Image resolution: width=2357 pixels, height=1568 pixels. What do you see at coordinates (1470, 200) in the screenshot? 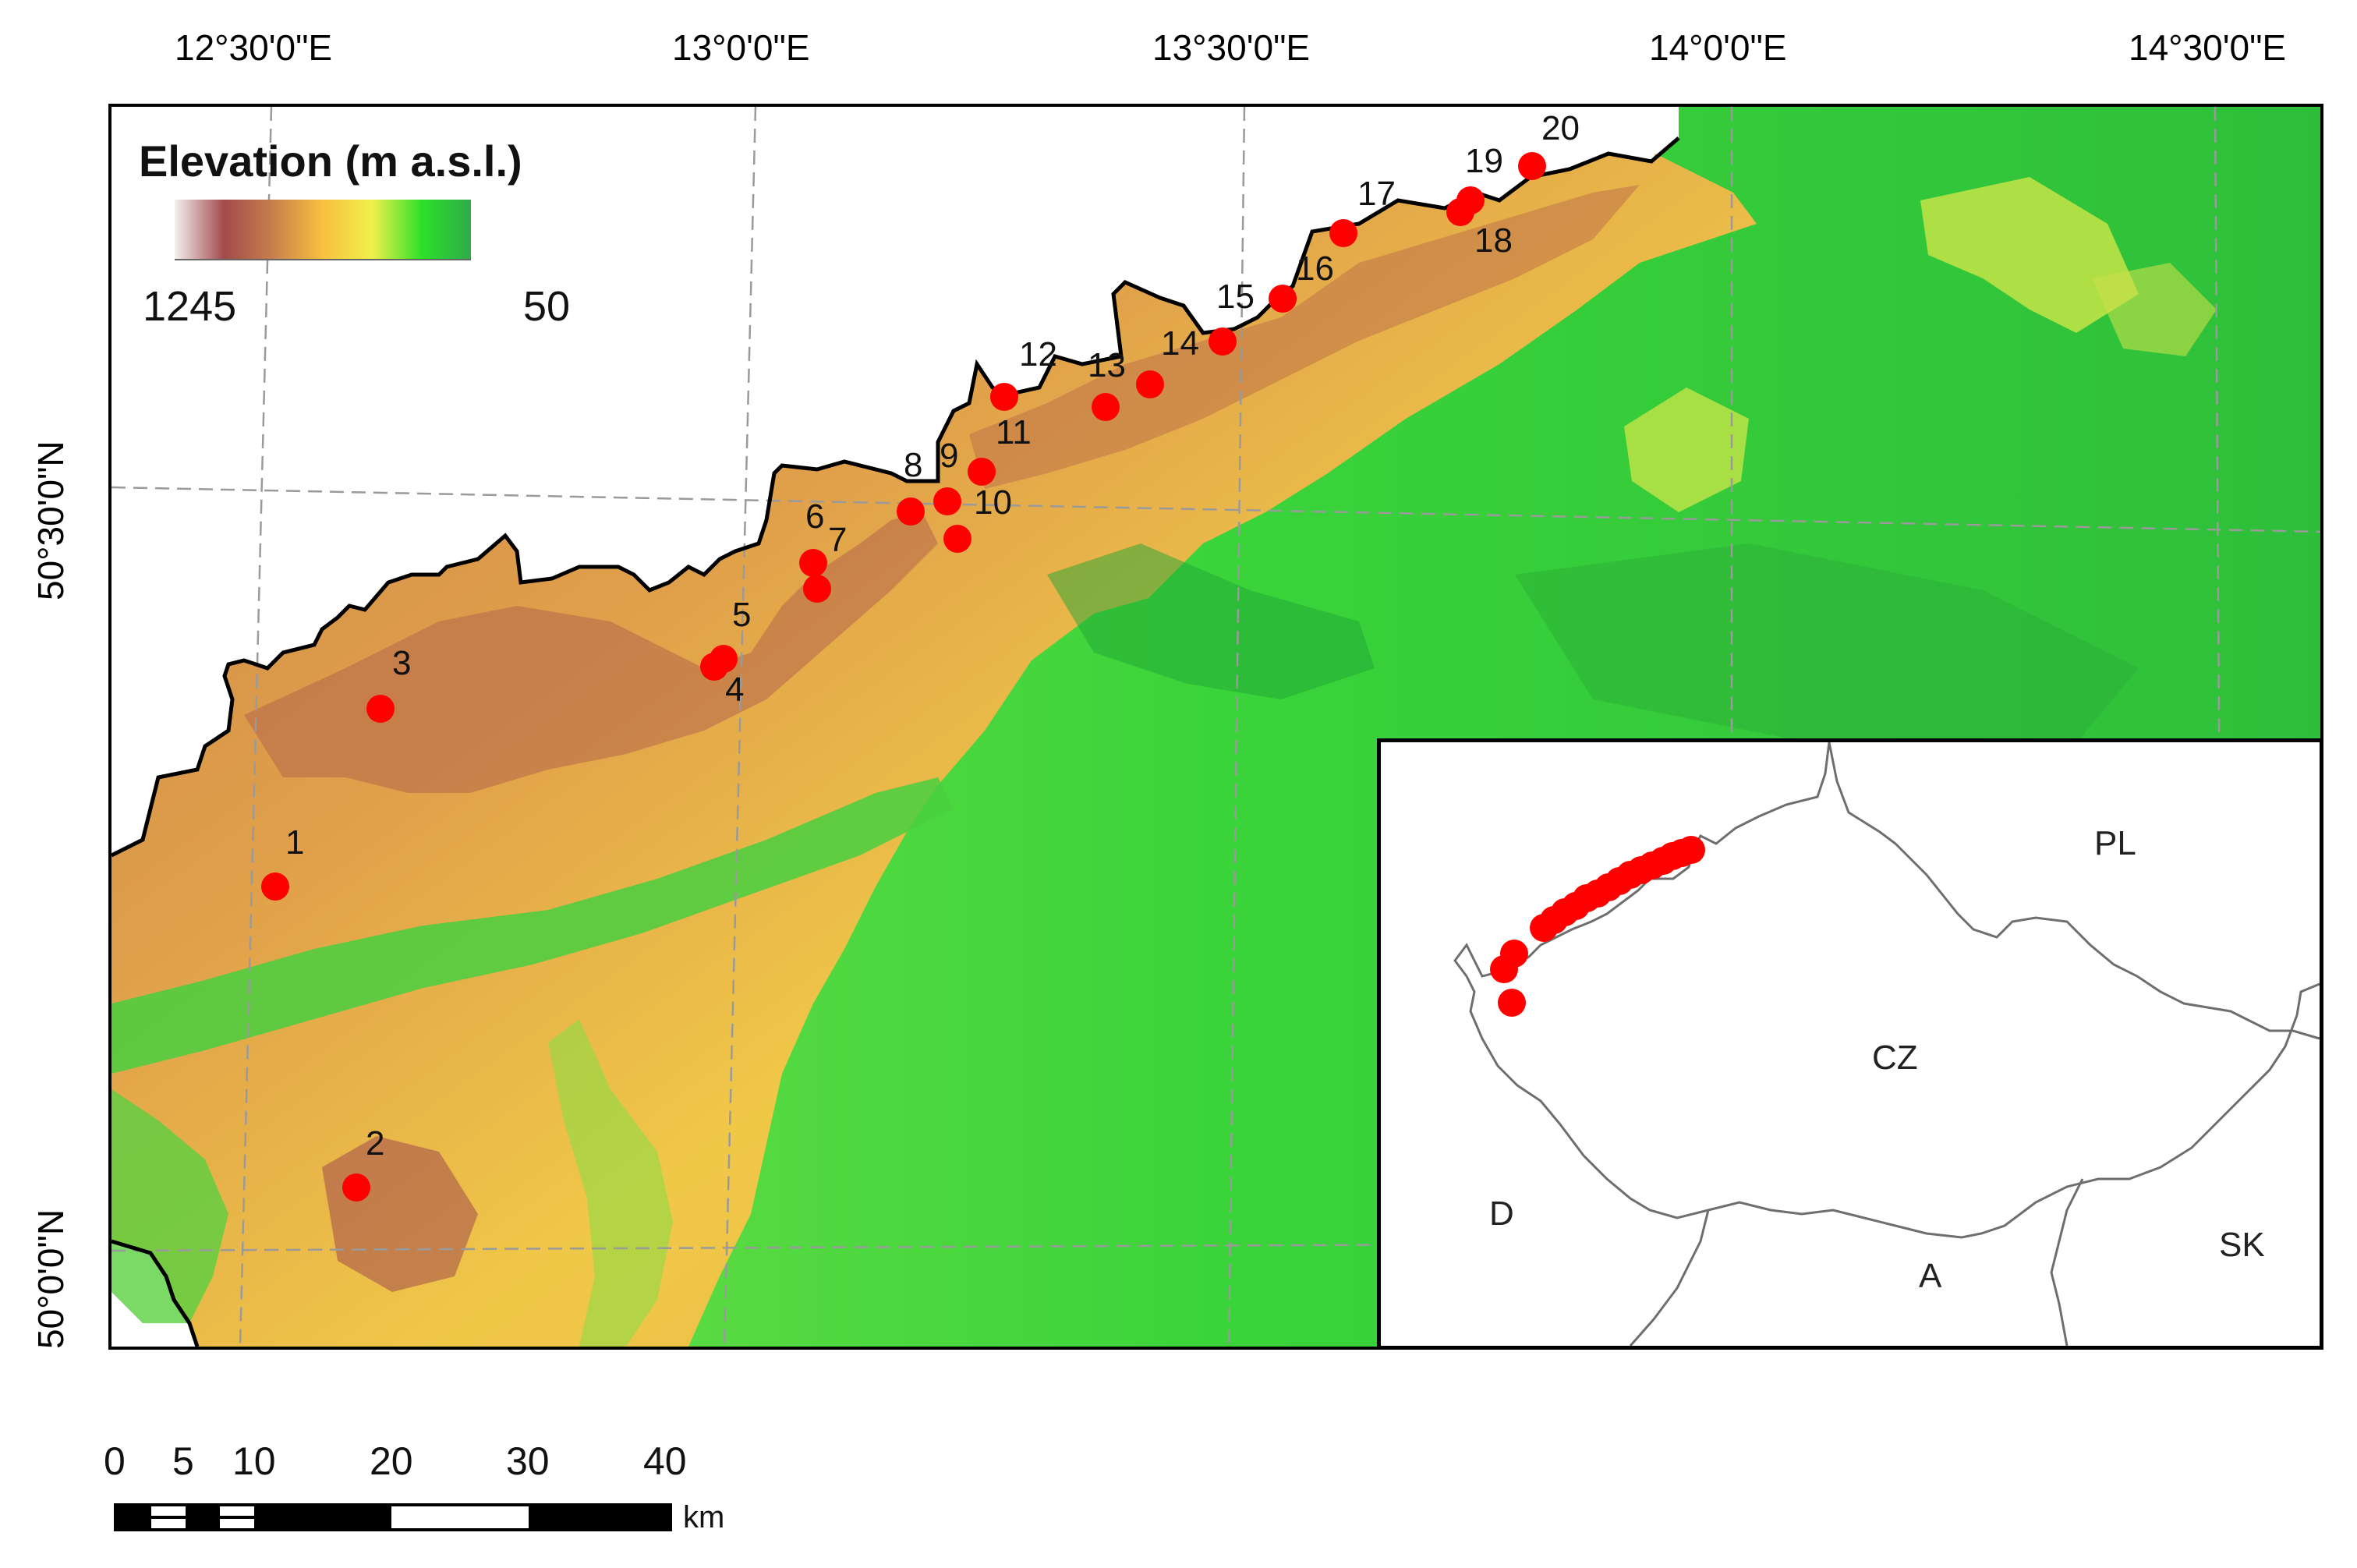
I see `site-19-marker` at bounding box center [1470, 200].